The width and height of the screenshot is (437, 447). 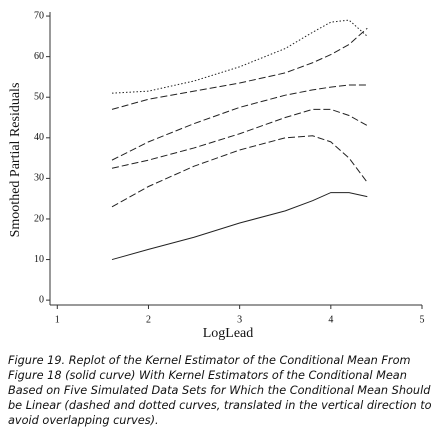 What do you see at coordinates (15, 160) in the screenshot?
I see `y-axis-label: Smoothed Partial Residuals` at bounding box center [15, 160].